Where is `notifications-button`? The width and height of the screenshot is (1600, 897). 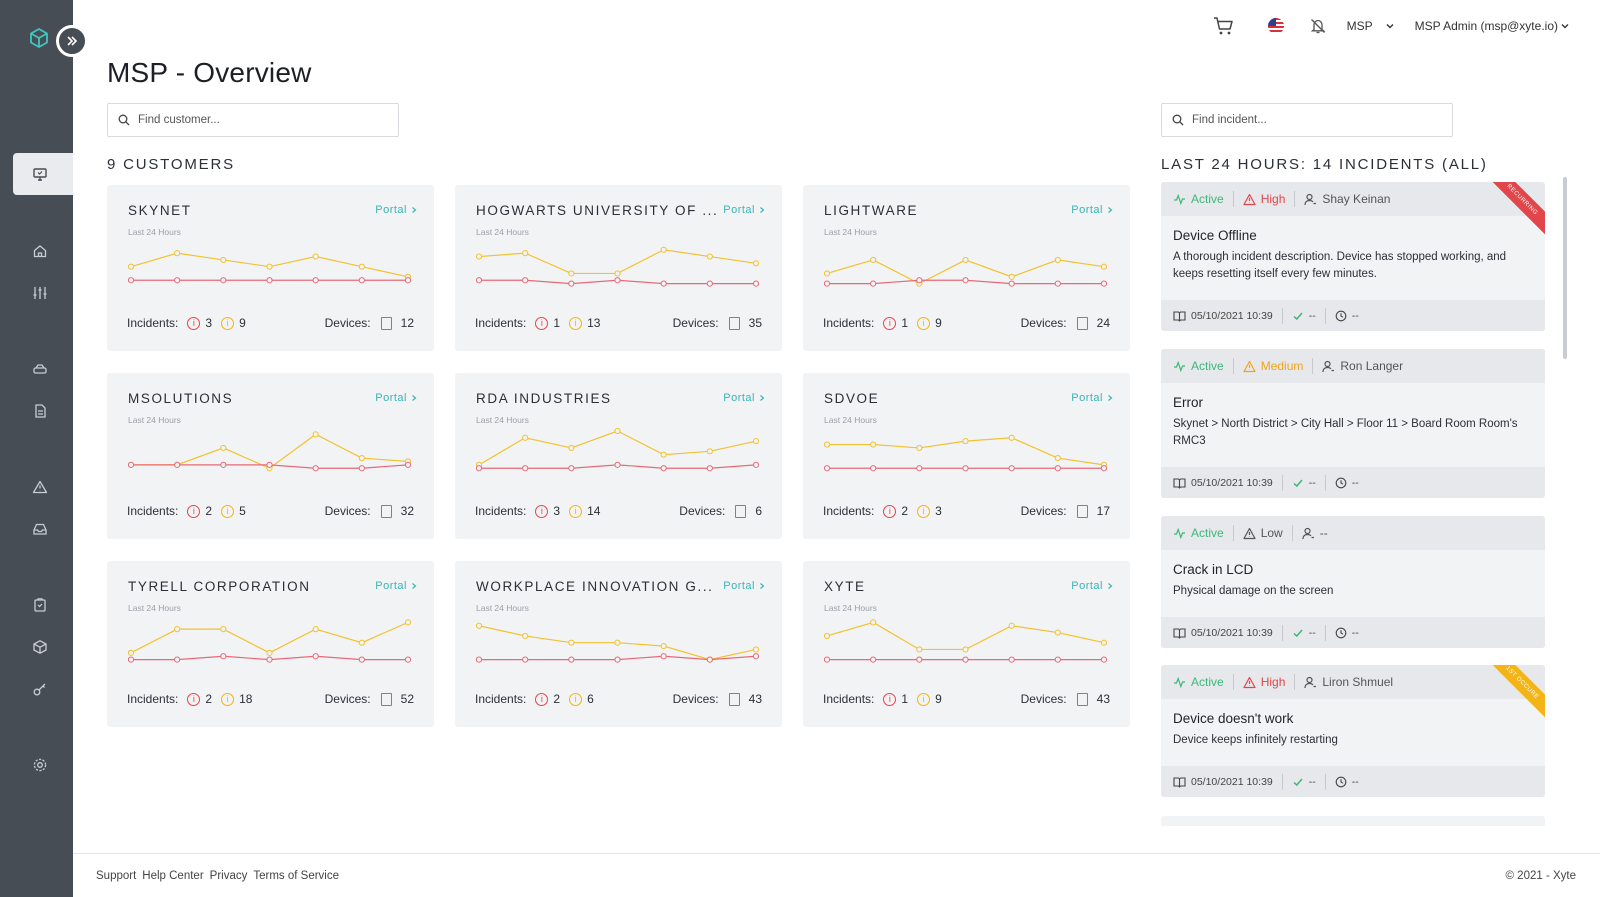
notifications-button is located at coordinates (1318, 26).